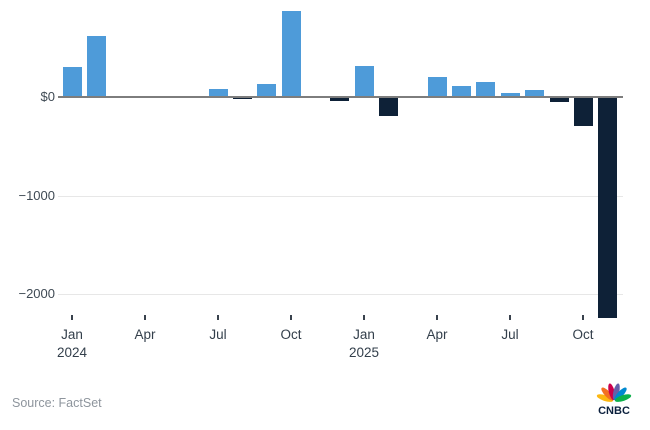 Image resolution: width=650 pixels, height=430 pixels. I want to click on bar-apr-2025, so click(437, 87).